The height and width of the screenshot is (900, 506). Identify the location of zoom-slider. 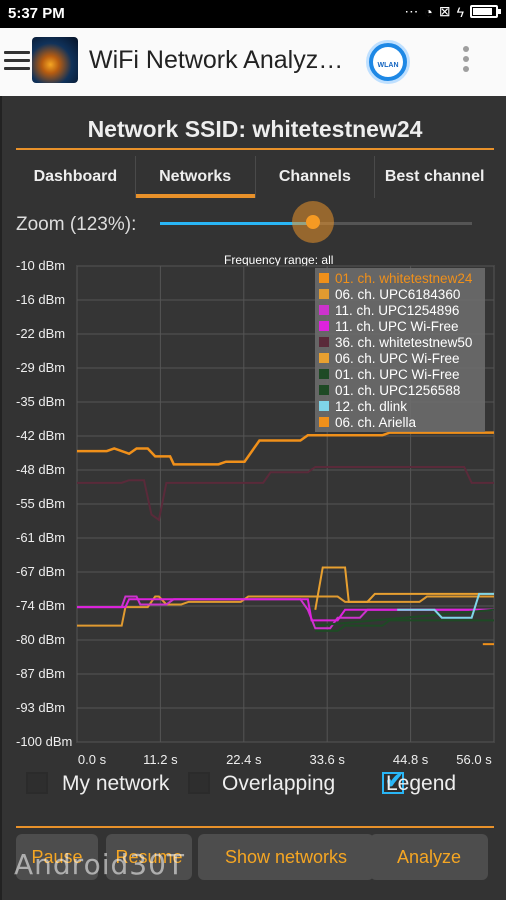
(316, 222).